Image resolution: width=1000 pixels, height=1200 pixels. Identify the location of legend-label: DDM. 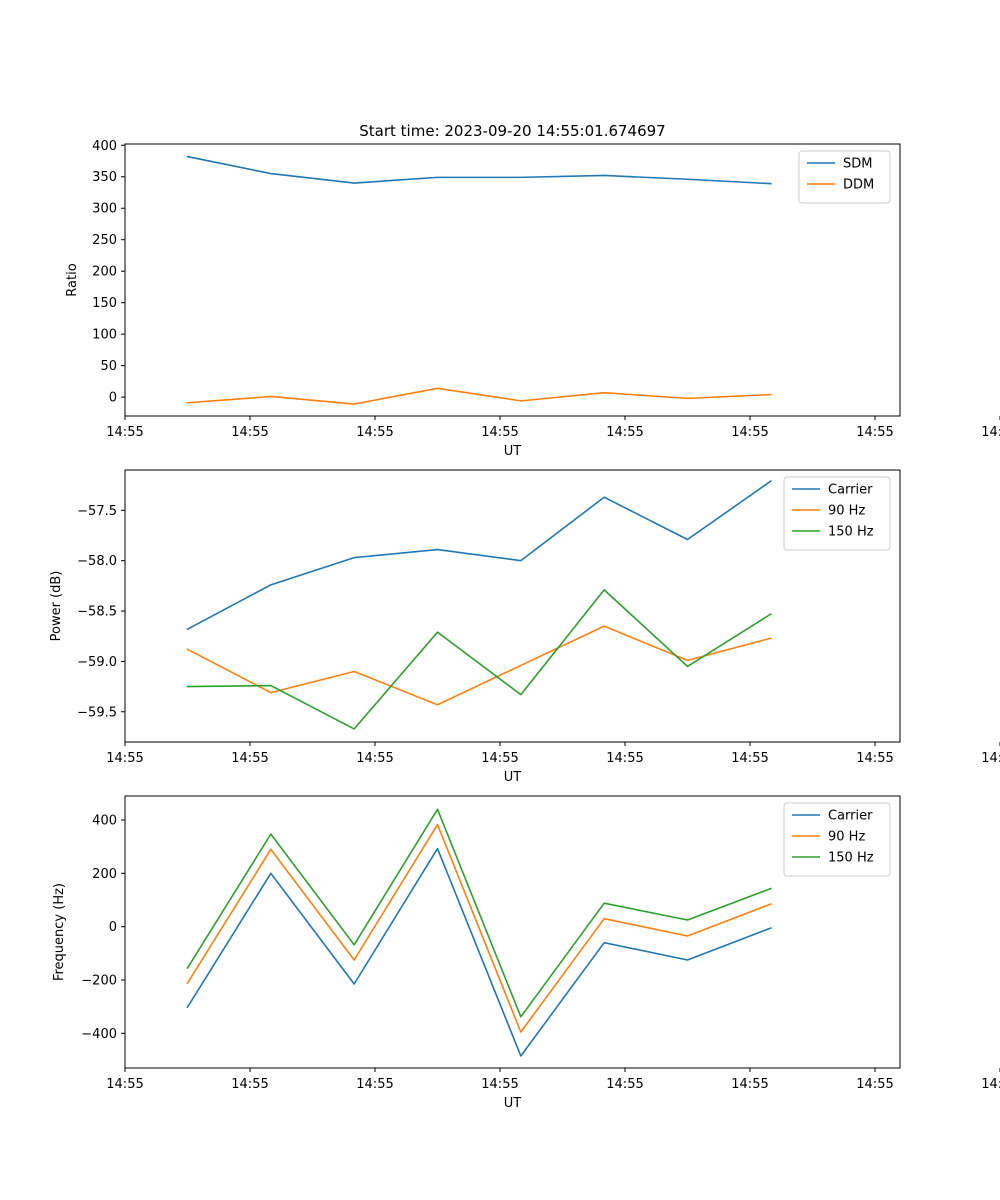
(858, 185).